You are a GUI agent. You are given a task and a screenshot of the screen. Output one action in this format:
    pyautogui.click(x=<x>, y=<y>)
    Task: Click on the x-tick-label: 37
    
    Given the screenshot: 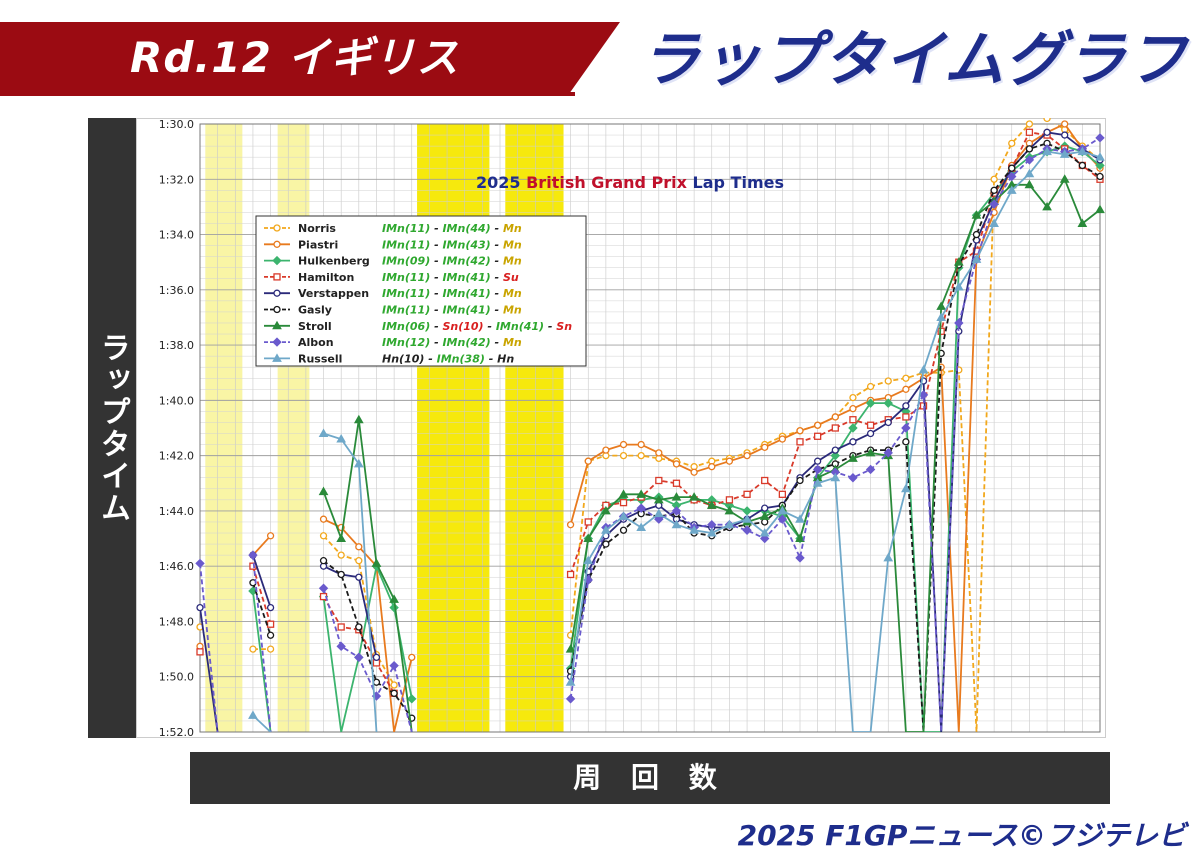 What is the action you would take?
    pyautogui.click(x=835, y=737)
    